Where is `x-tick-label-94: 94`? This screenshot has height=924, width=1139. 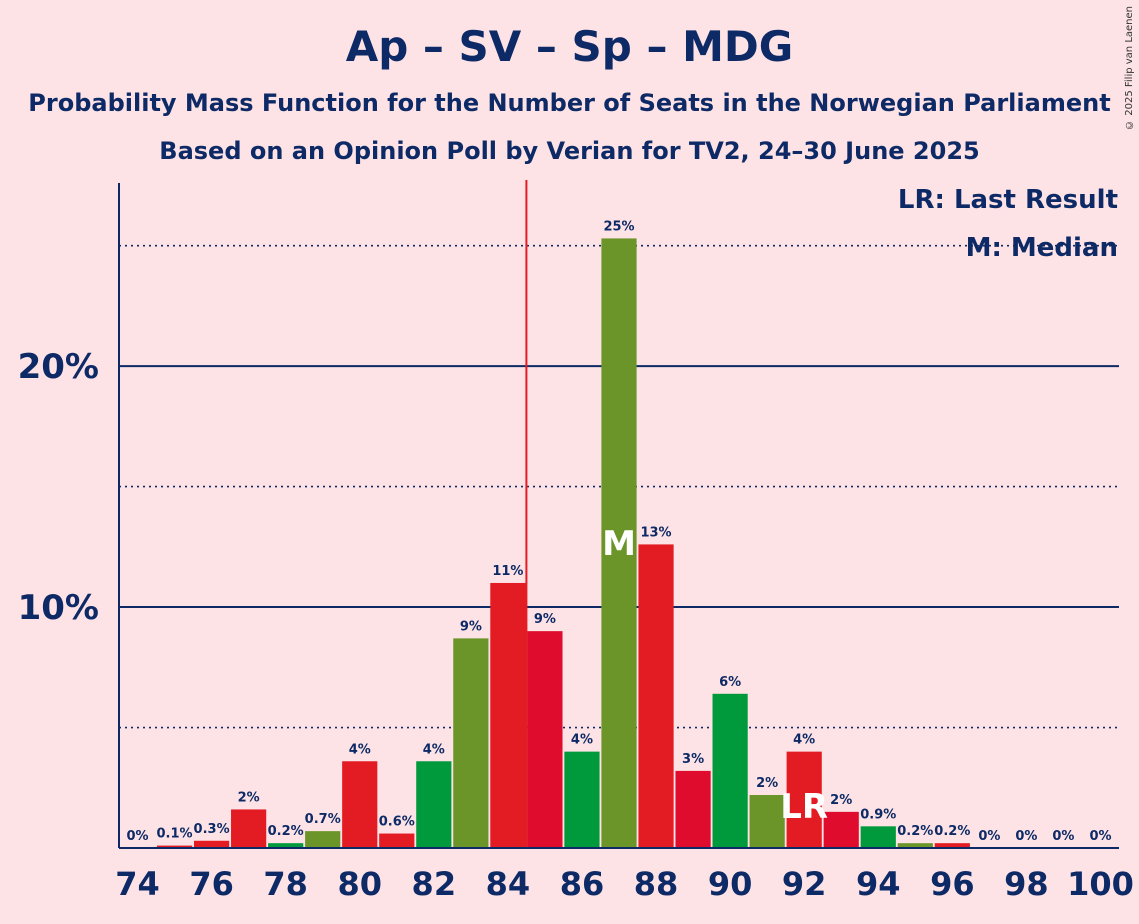 x-tick-label-94: 94 is located at coordinates (878, 884).